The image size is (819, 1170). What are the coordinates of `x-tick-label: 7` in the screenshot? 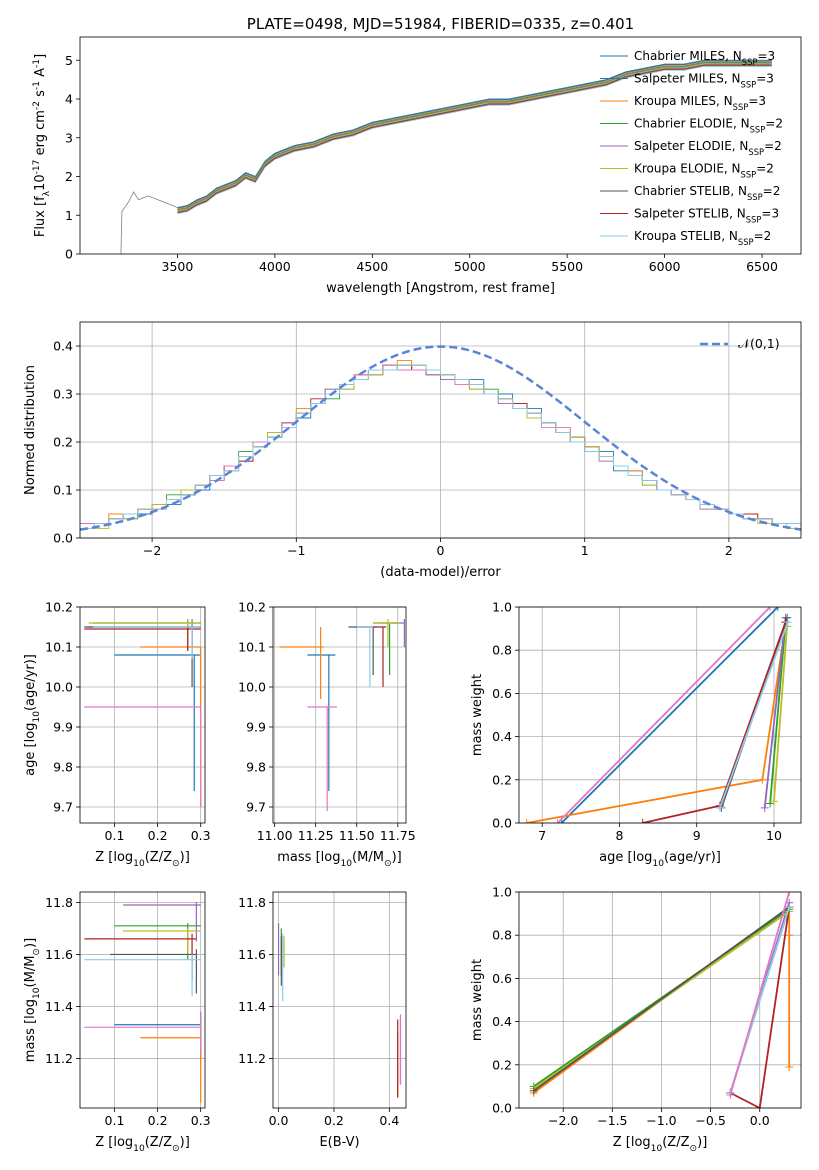 It's located at (542, 835).